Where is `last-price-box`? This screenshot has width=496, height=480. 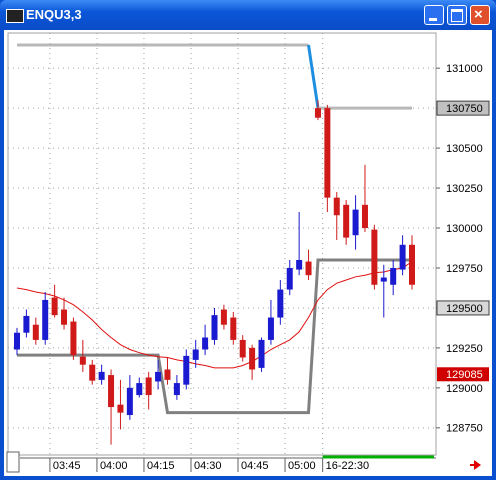
last-price-box is located at coordinates (463, 374).